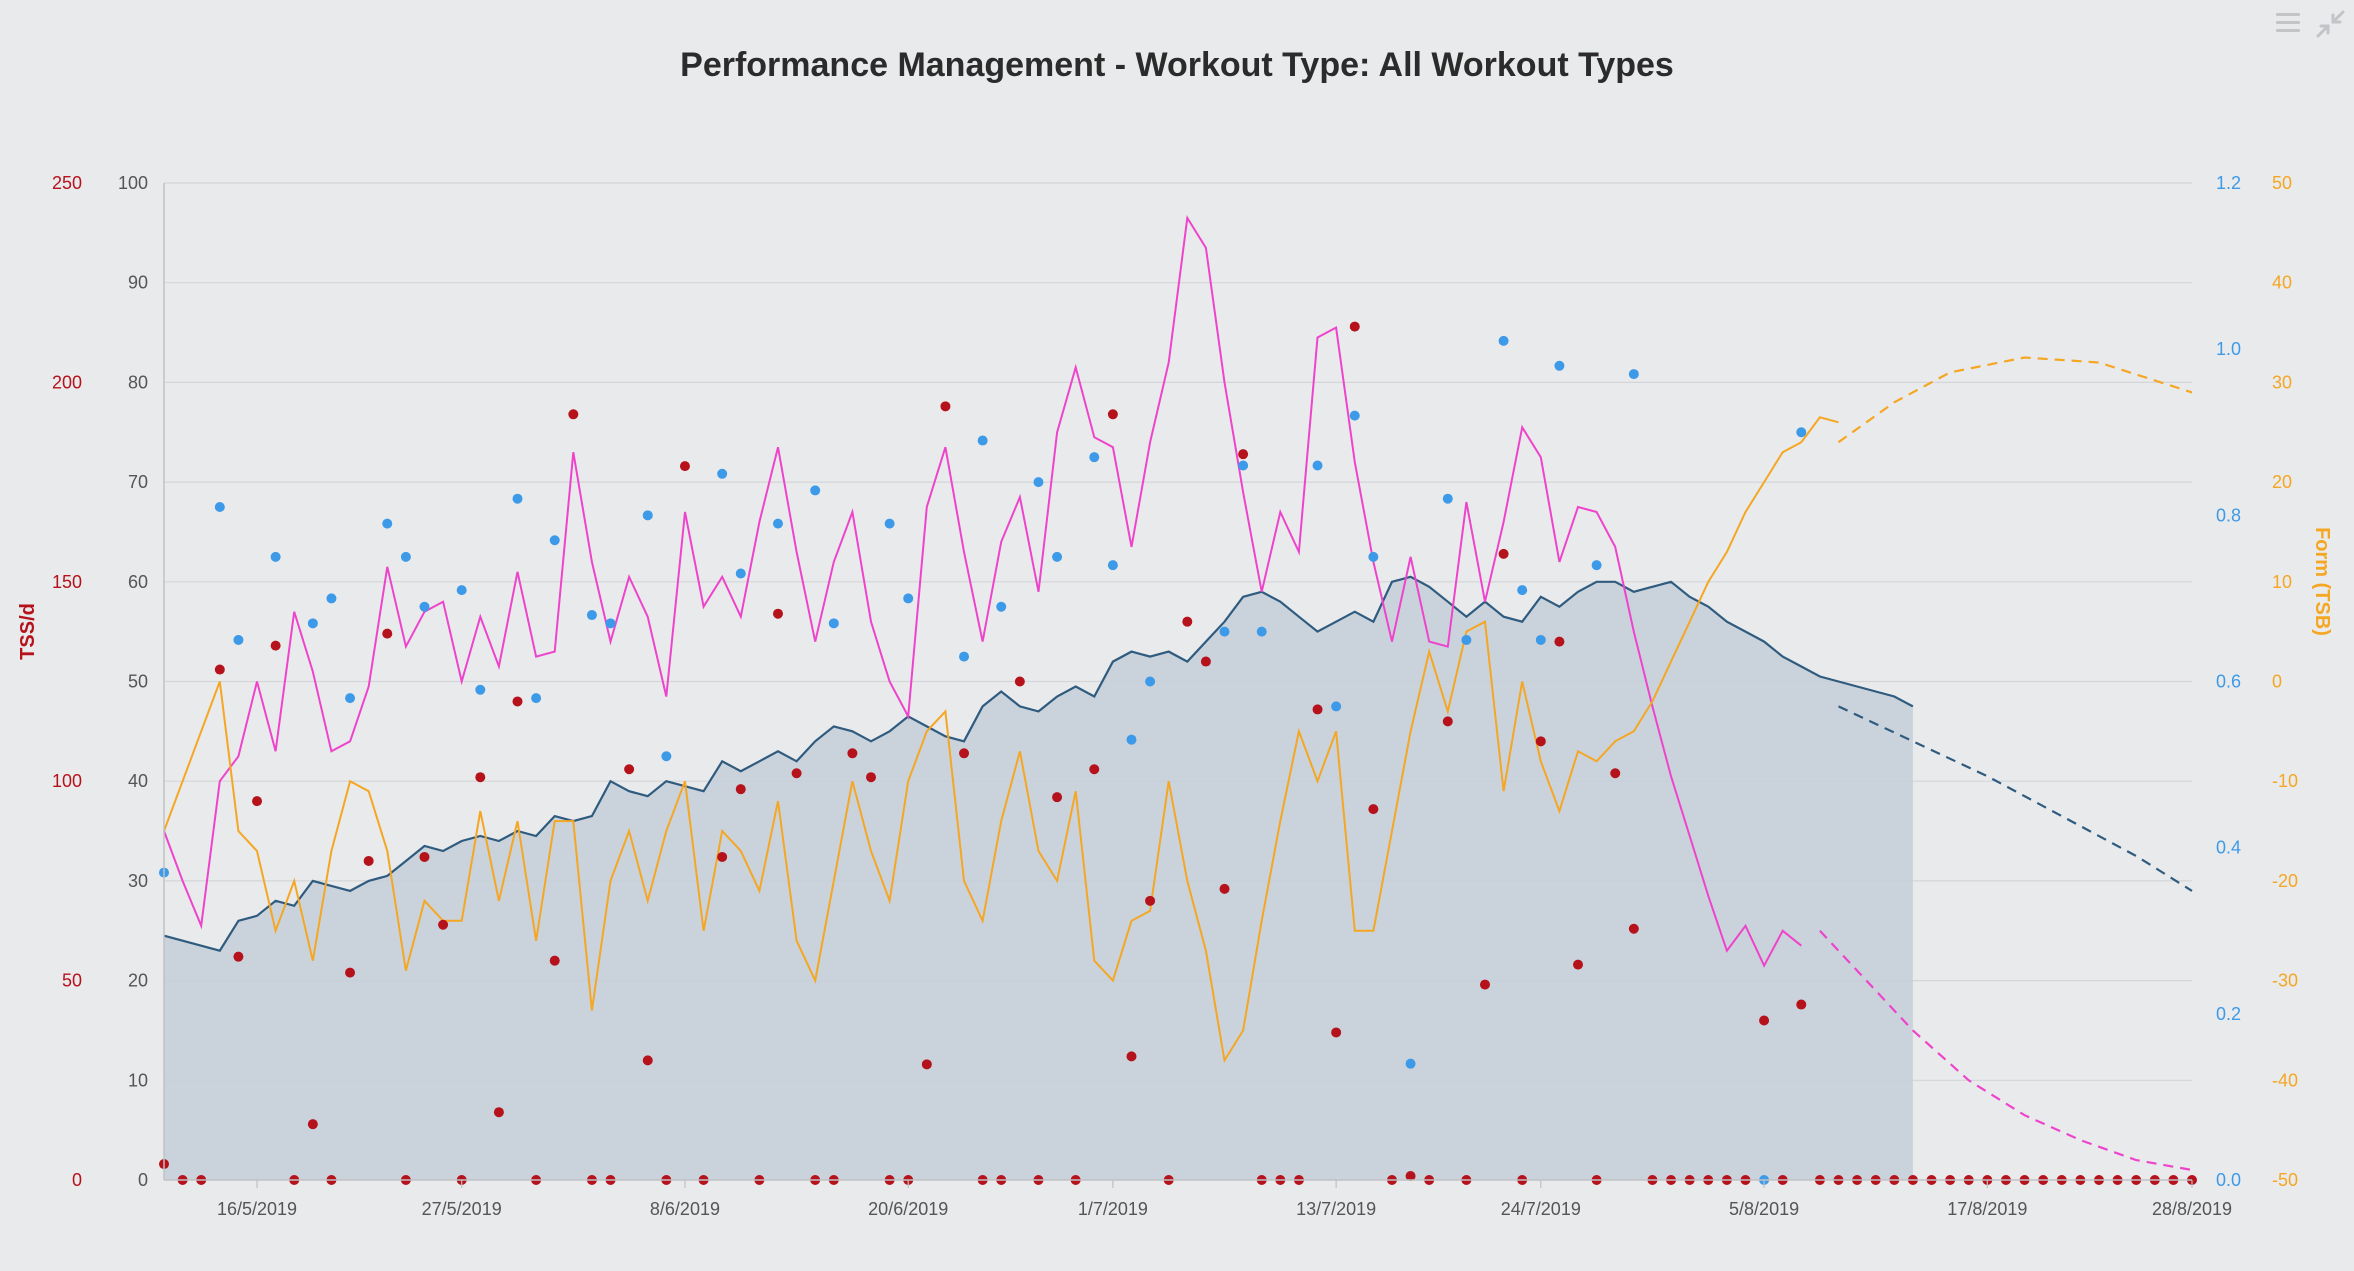 This screenshot has width=2354, height=1271. What do you see at coordinates (2228, 515) in the screenshot?
I see `if-tick-label: 0.8` at bounding box center [2228, 515].